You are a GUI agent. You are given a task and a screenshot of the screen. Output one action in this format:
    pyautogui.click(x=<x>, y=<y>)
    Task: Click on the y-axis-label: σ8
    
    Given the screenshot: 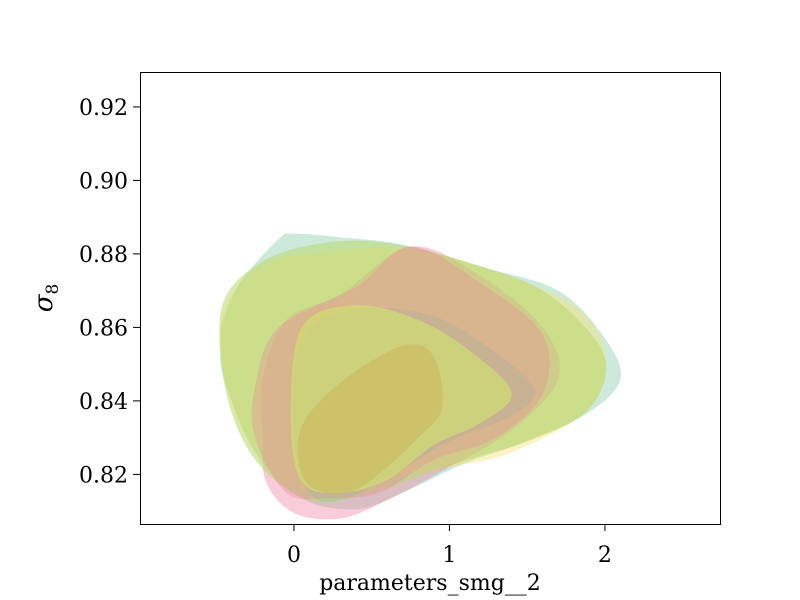 What is the action you would take?
    pyautogui.click(x=46, y=298)
    